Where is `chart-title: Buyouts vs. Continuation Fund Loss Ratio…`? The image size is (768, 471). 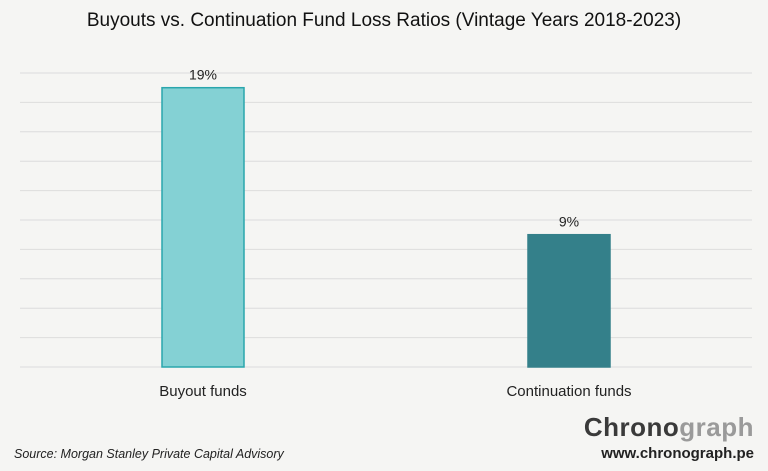 chart-title: Buyouts vs. Continuation Fund Loss Ratio… is located at coordinates (384, 20).